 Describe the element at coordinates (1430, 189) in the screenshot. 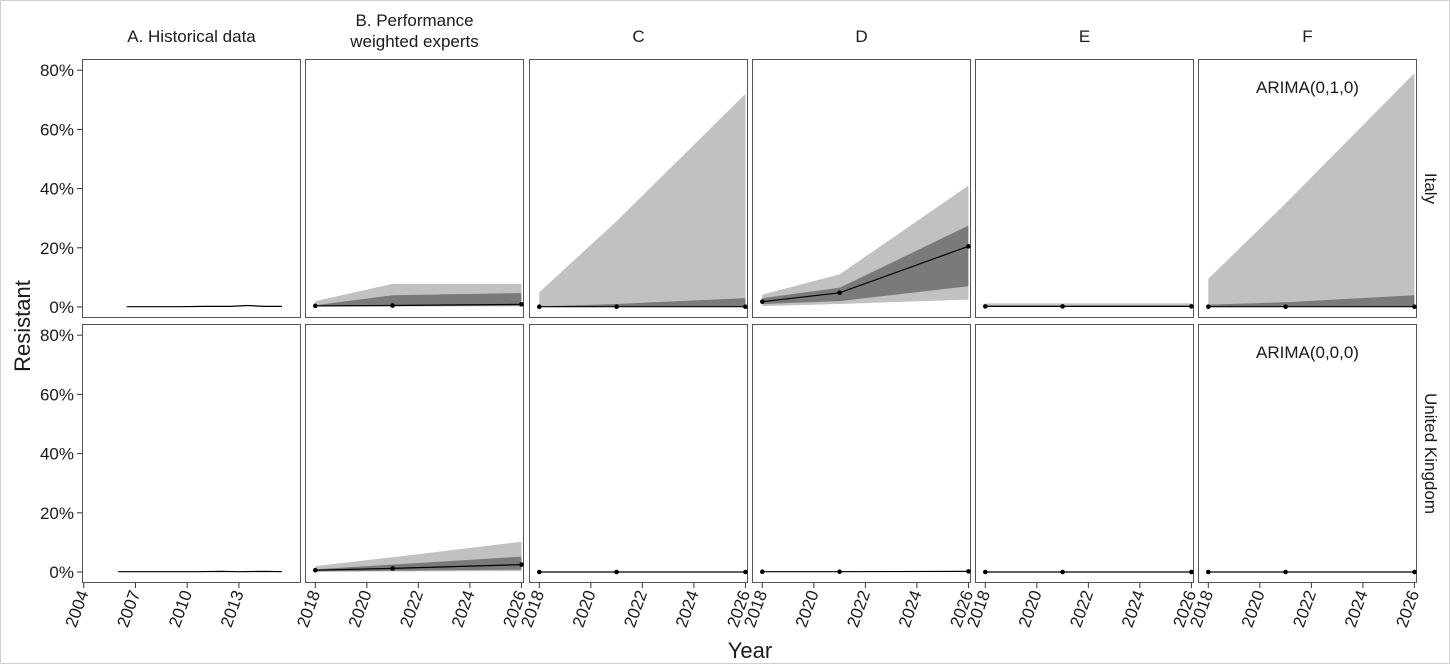

I see `row-label: Italy` at that location.